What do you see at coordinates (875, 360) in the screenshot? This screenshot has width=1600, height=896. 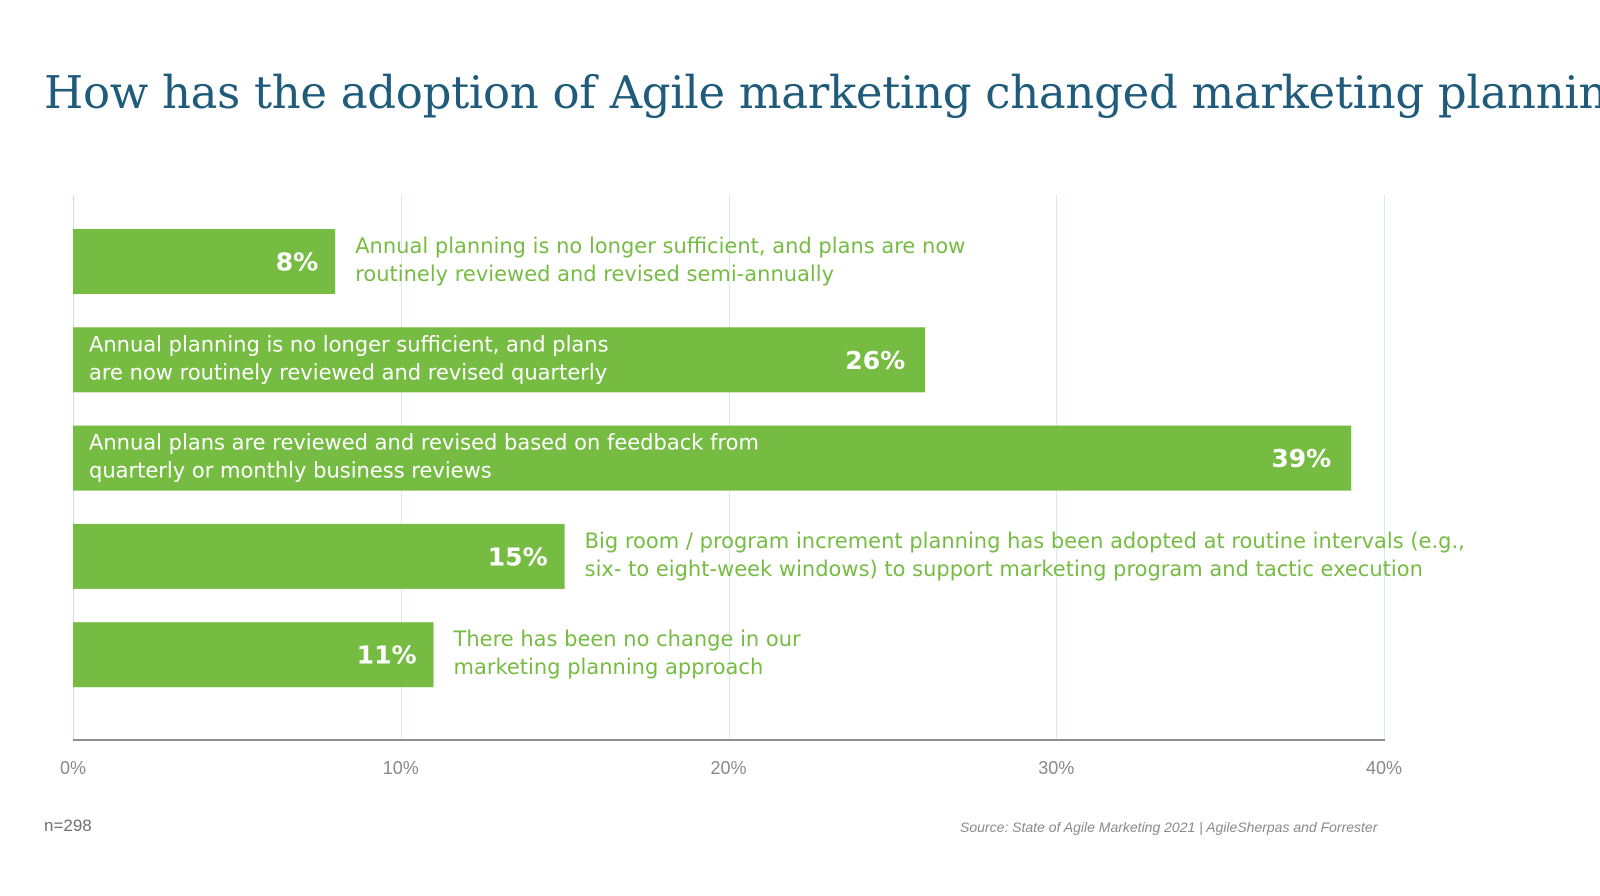 I see `bar-value-label-2: 26%` at bounding box center [875, 360].